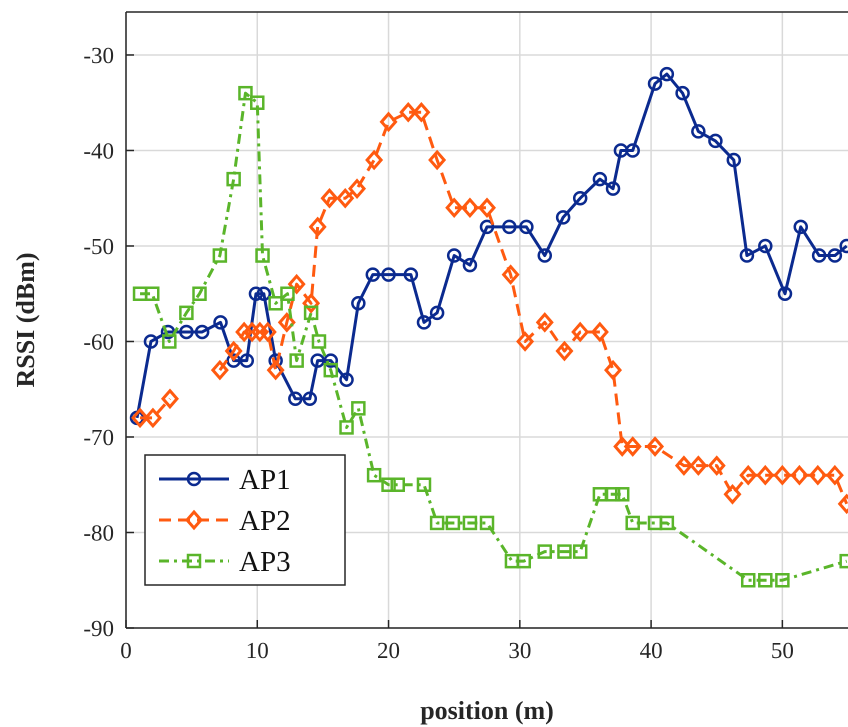  Describe the element at coordinates (98, 151) in the screenshot. I see `y-tick-label: -40` at that location.